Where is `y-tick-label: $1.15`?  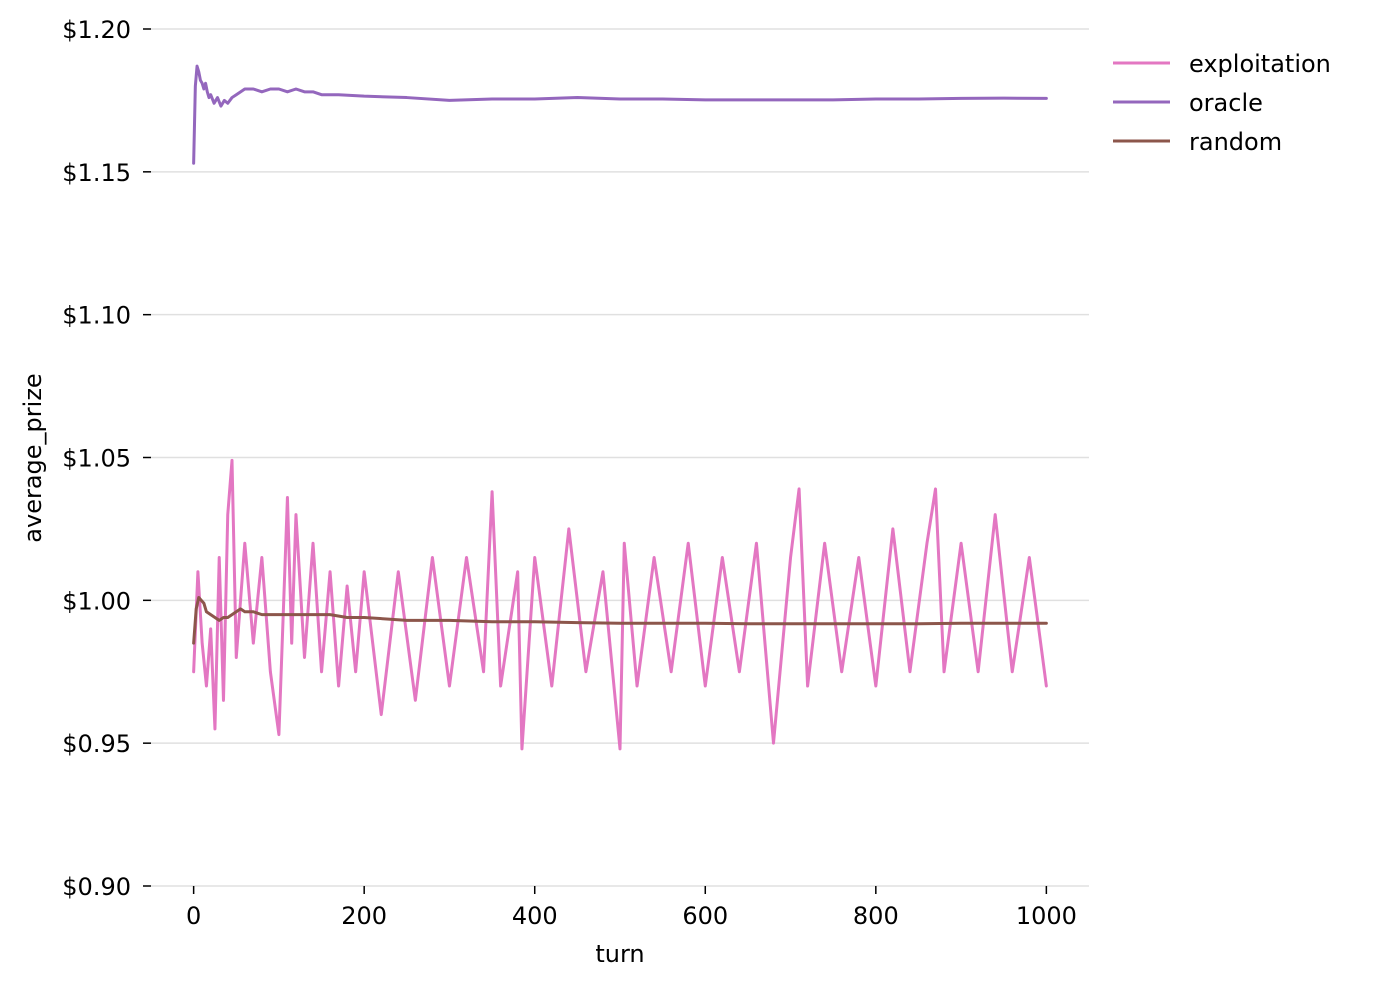
y-tick-label: $1.15 is located at coordinates (96, 173).